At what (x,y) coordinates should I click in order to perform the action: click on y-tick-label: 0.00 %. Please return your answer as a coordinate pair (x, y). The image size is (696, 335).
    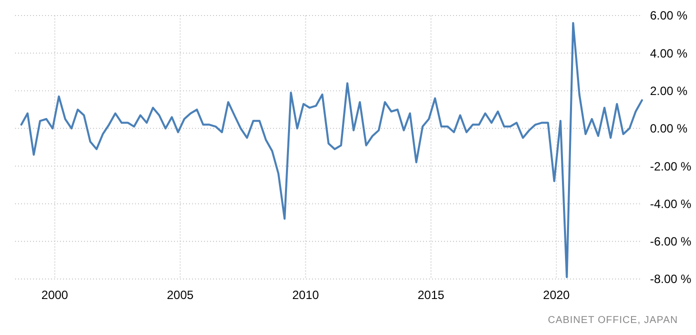
    Looking at the image, I should click on (669, 129).